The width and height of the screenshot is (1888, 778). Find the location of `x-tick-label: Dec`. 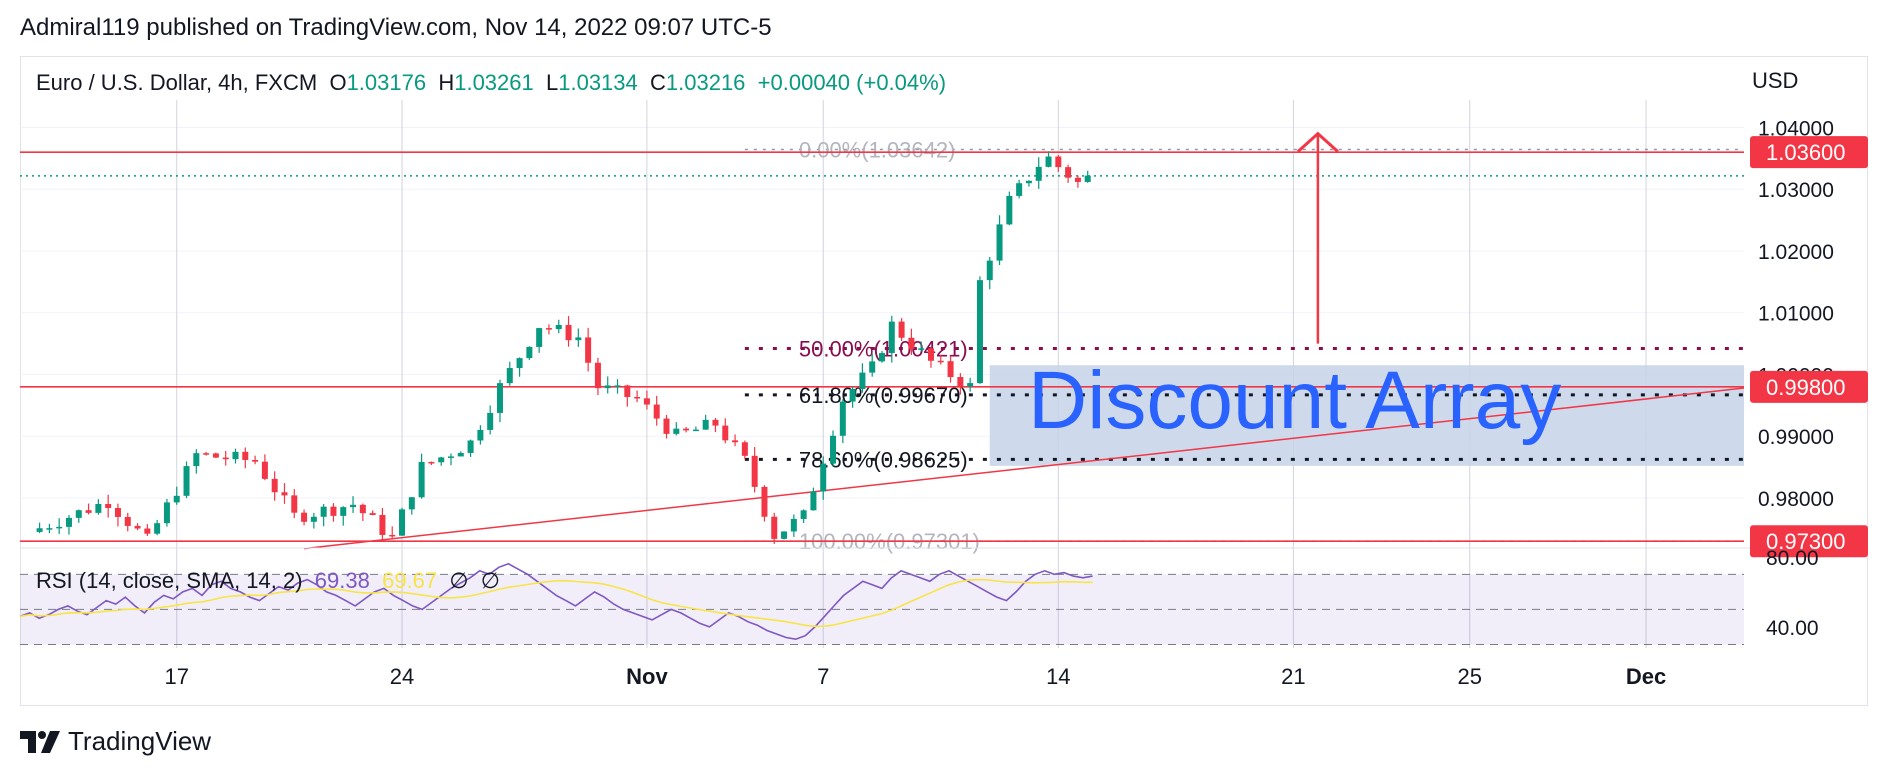

x-tick-label: Dec is located at coordinates (1646, 676).